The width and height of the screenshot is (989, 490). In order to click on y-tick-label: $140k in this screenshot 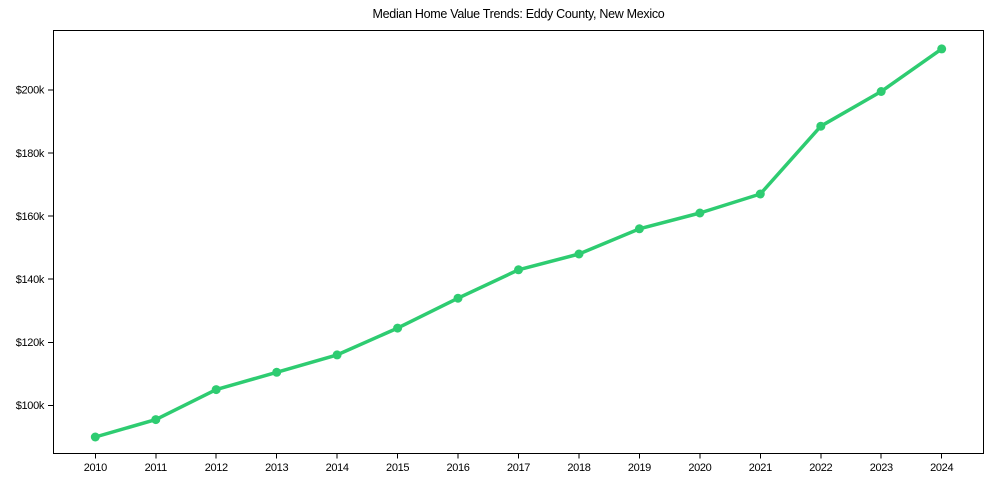, I will do `click(30, 280)`.